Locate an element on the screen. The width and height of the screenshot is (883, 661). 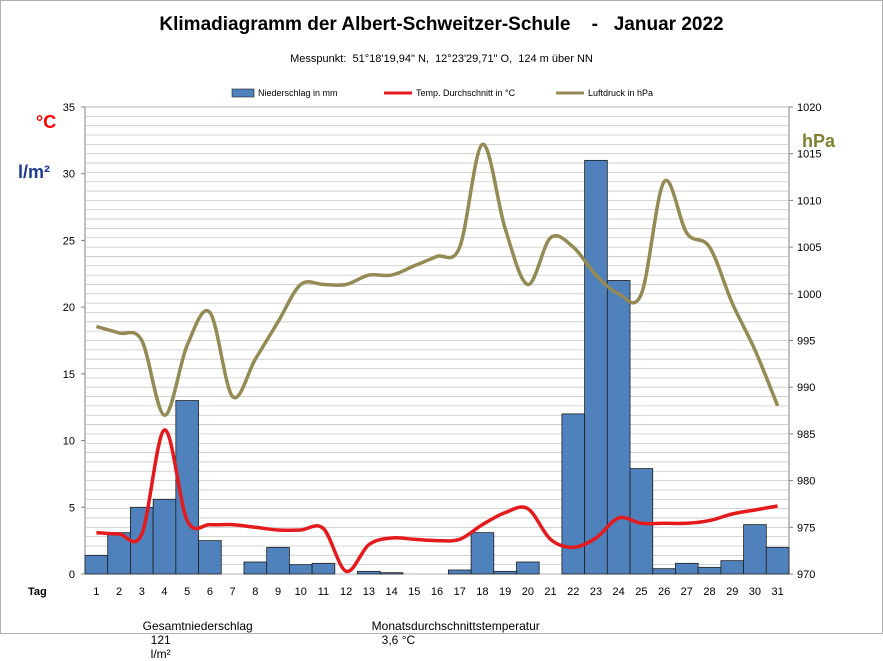
x-tick-label: 30 is located at coordinates (755, 592).